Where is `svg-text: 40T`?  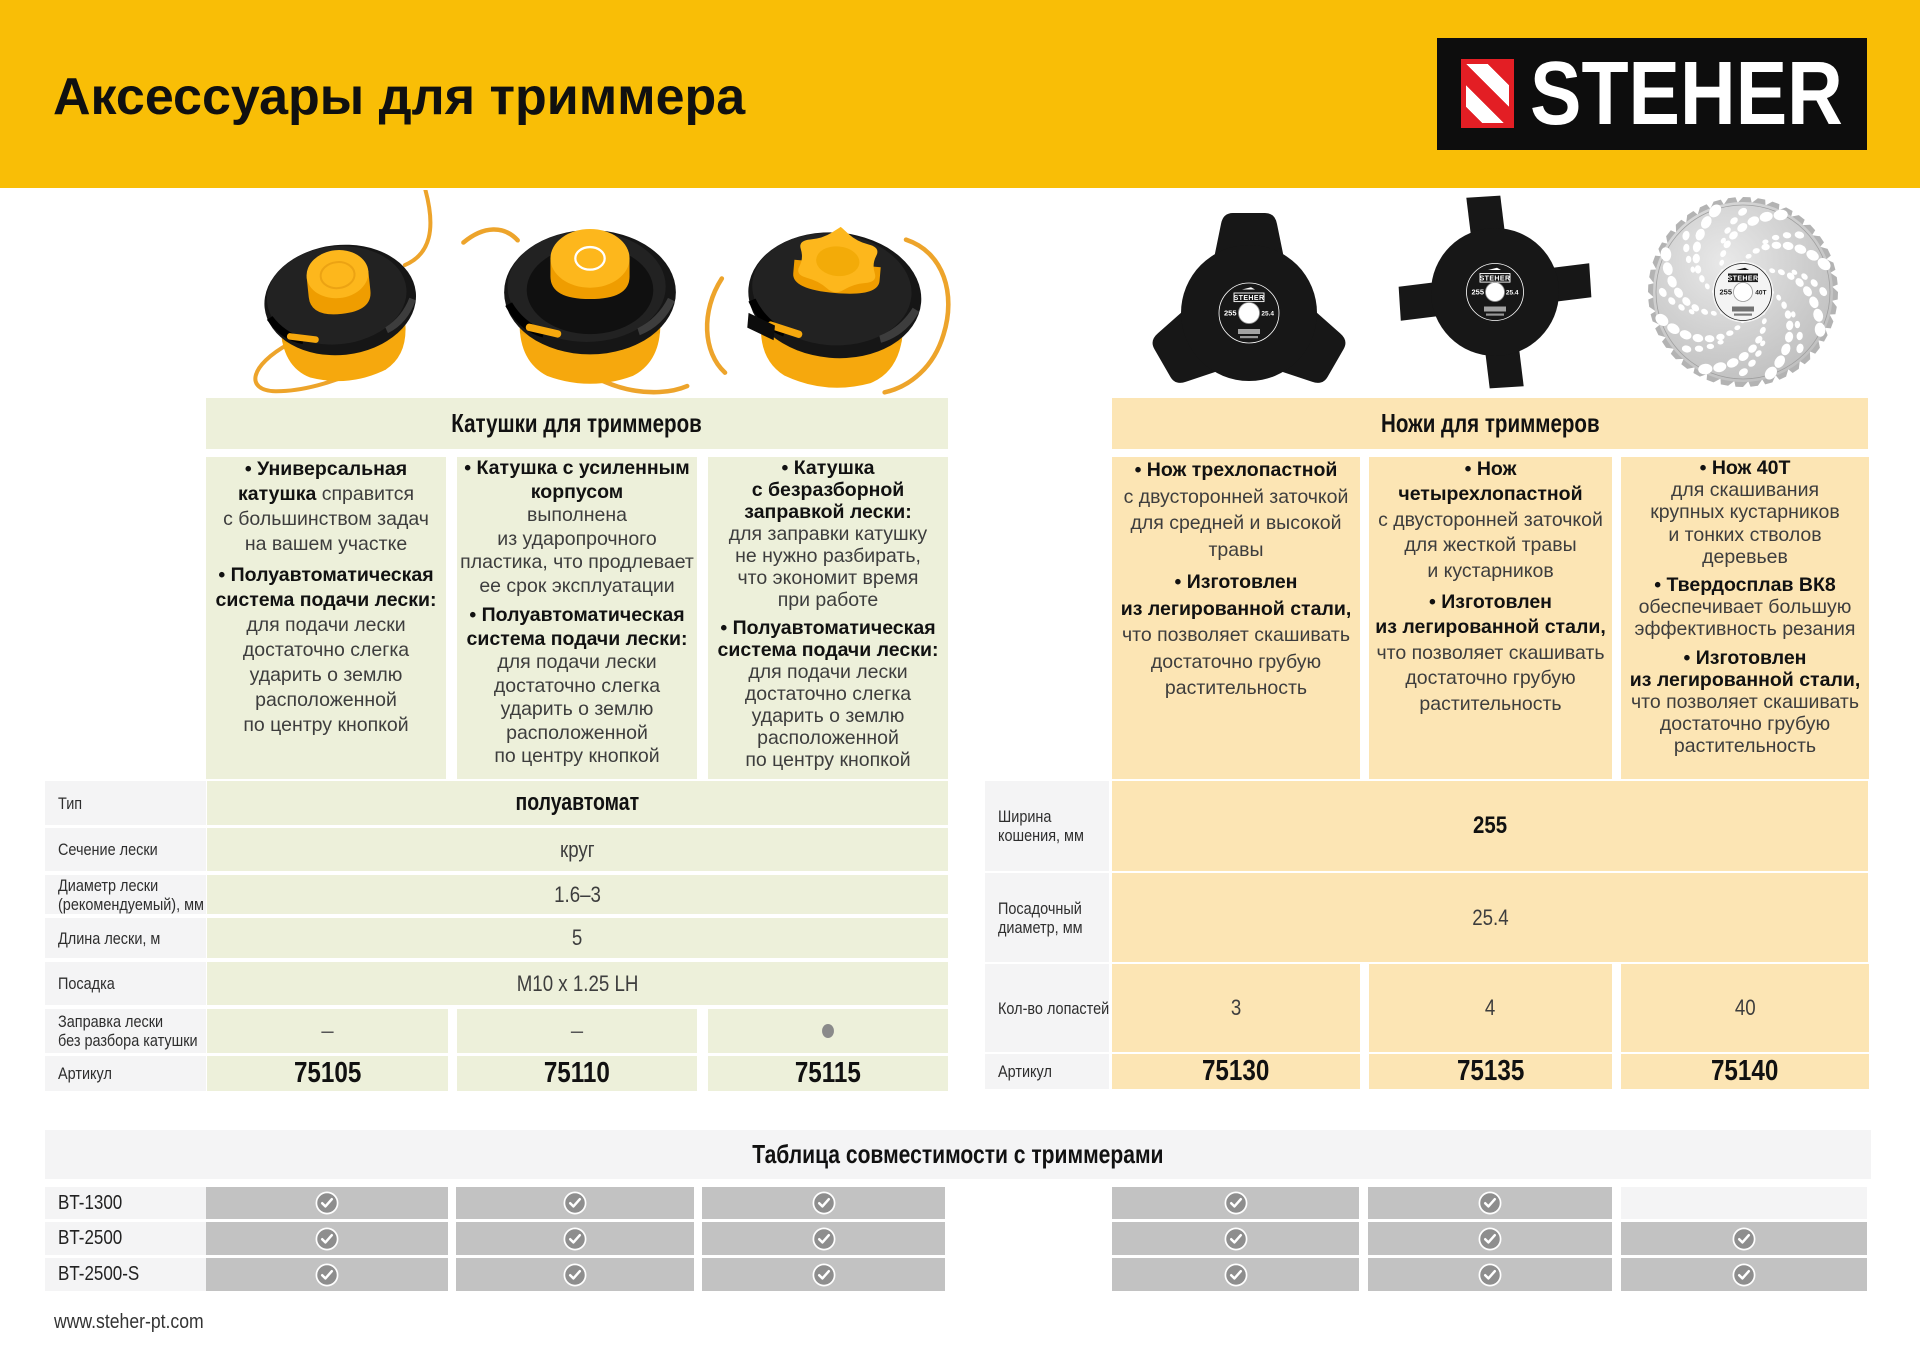
svg-text: 40T is located at coordinates (1760, 293).